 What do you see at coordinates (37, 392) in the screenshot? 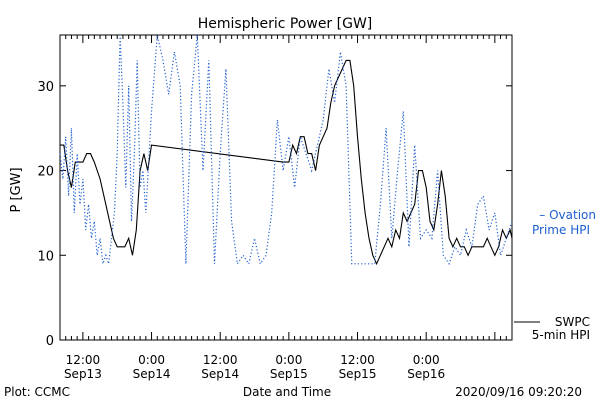
I see `footer-plot-credit: Plot: CCMC` at bounding box center [37, 392].